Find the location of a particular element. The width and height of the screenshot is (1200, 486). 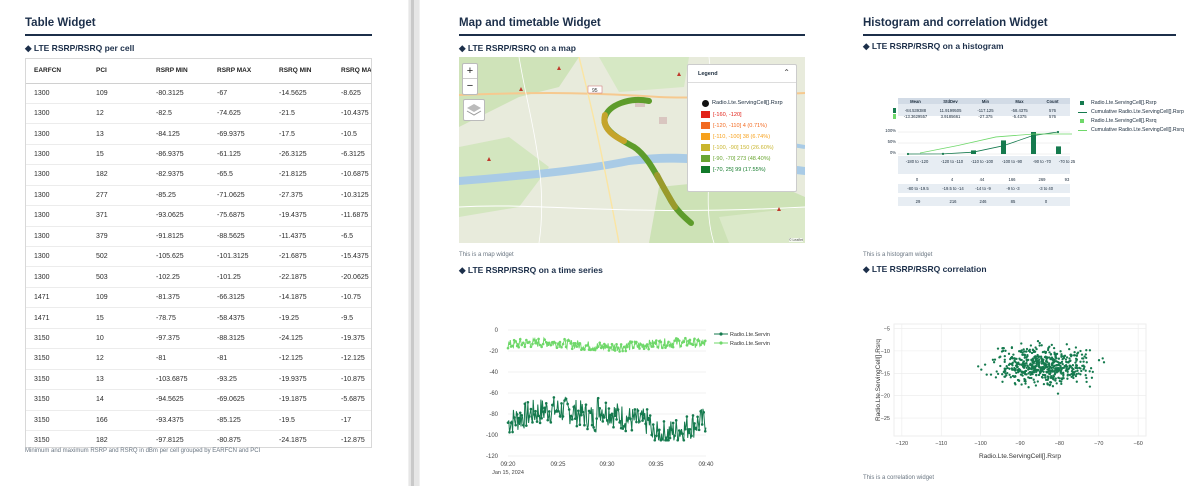

column-header: RSRP MIN is located at coordinates (178, 71).